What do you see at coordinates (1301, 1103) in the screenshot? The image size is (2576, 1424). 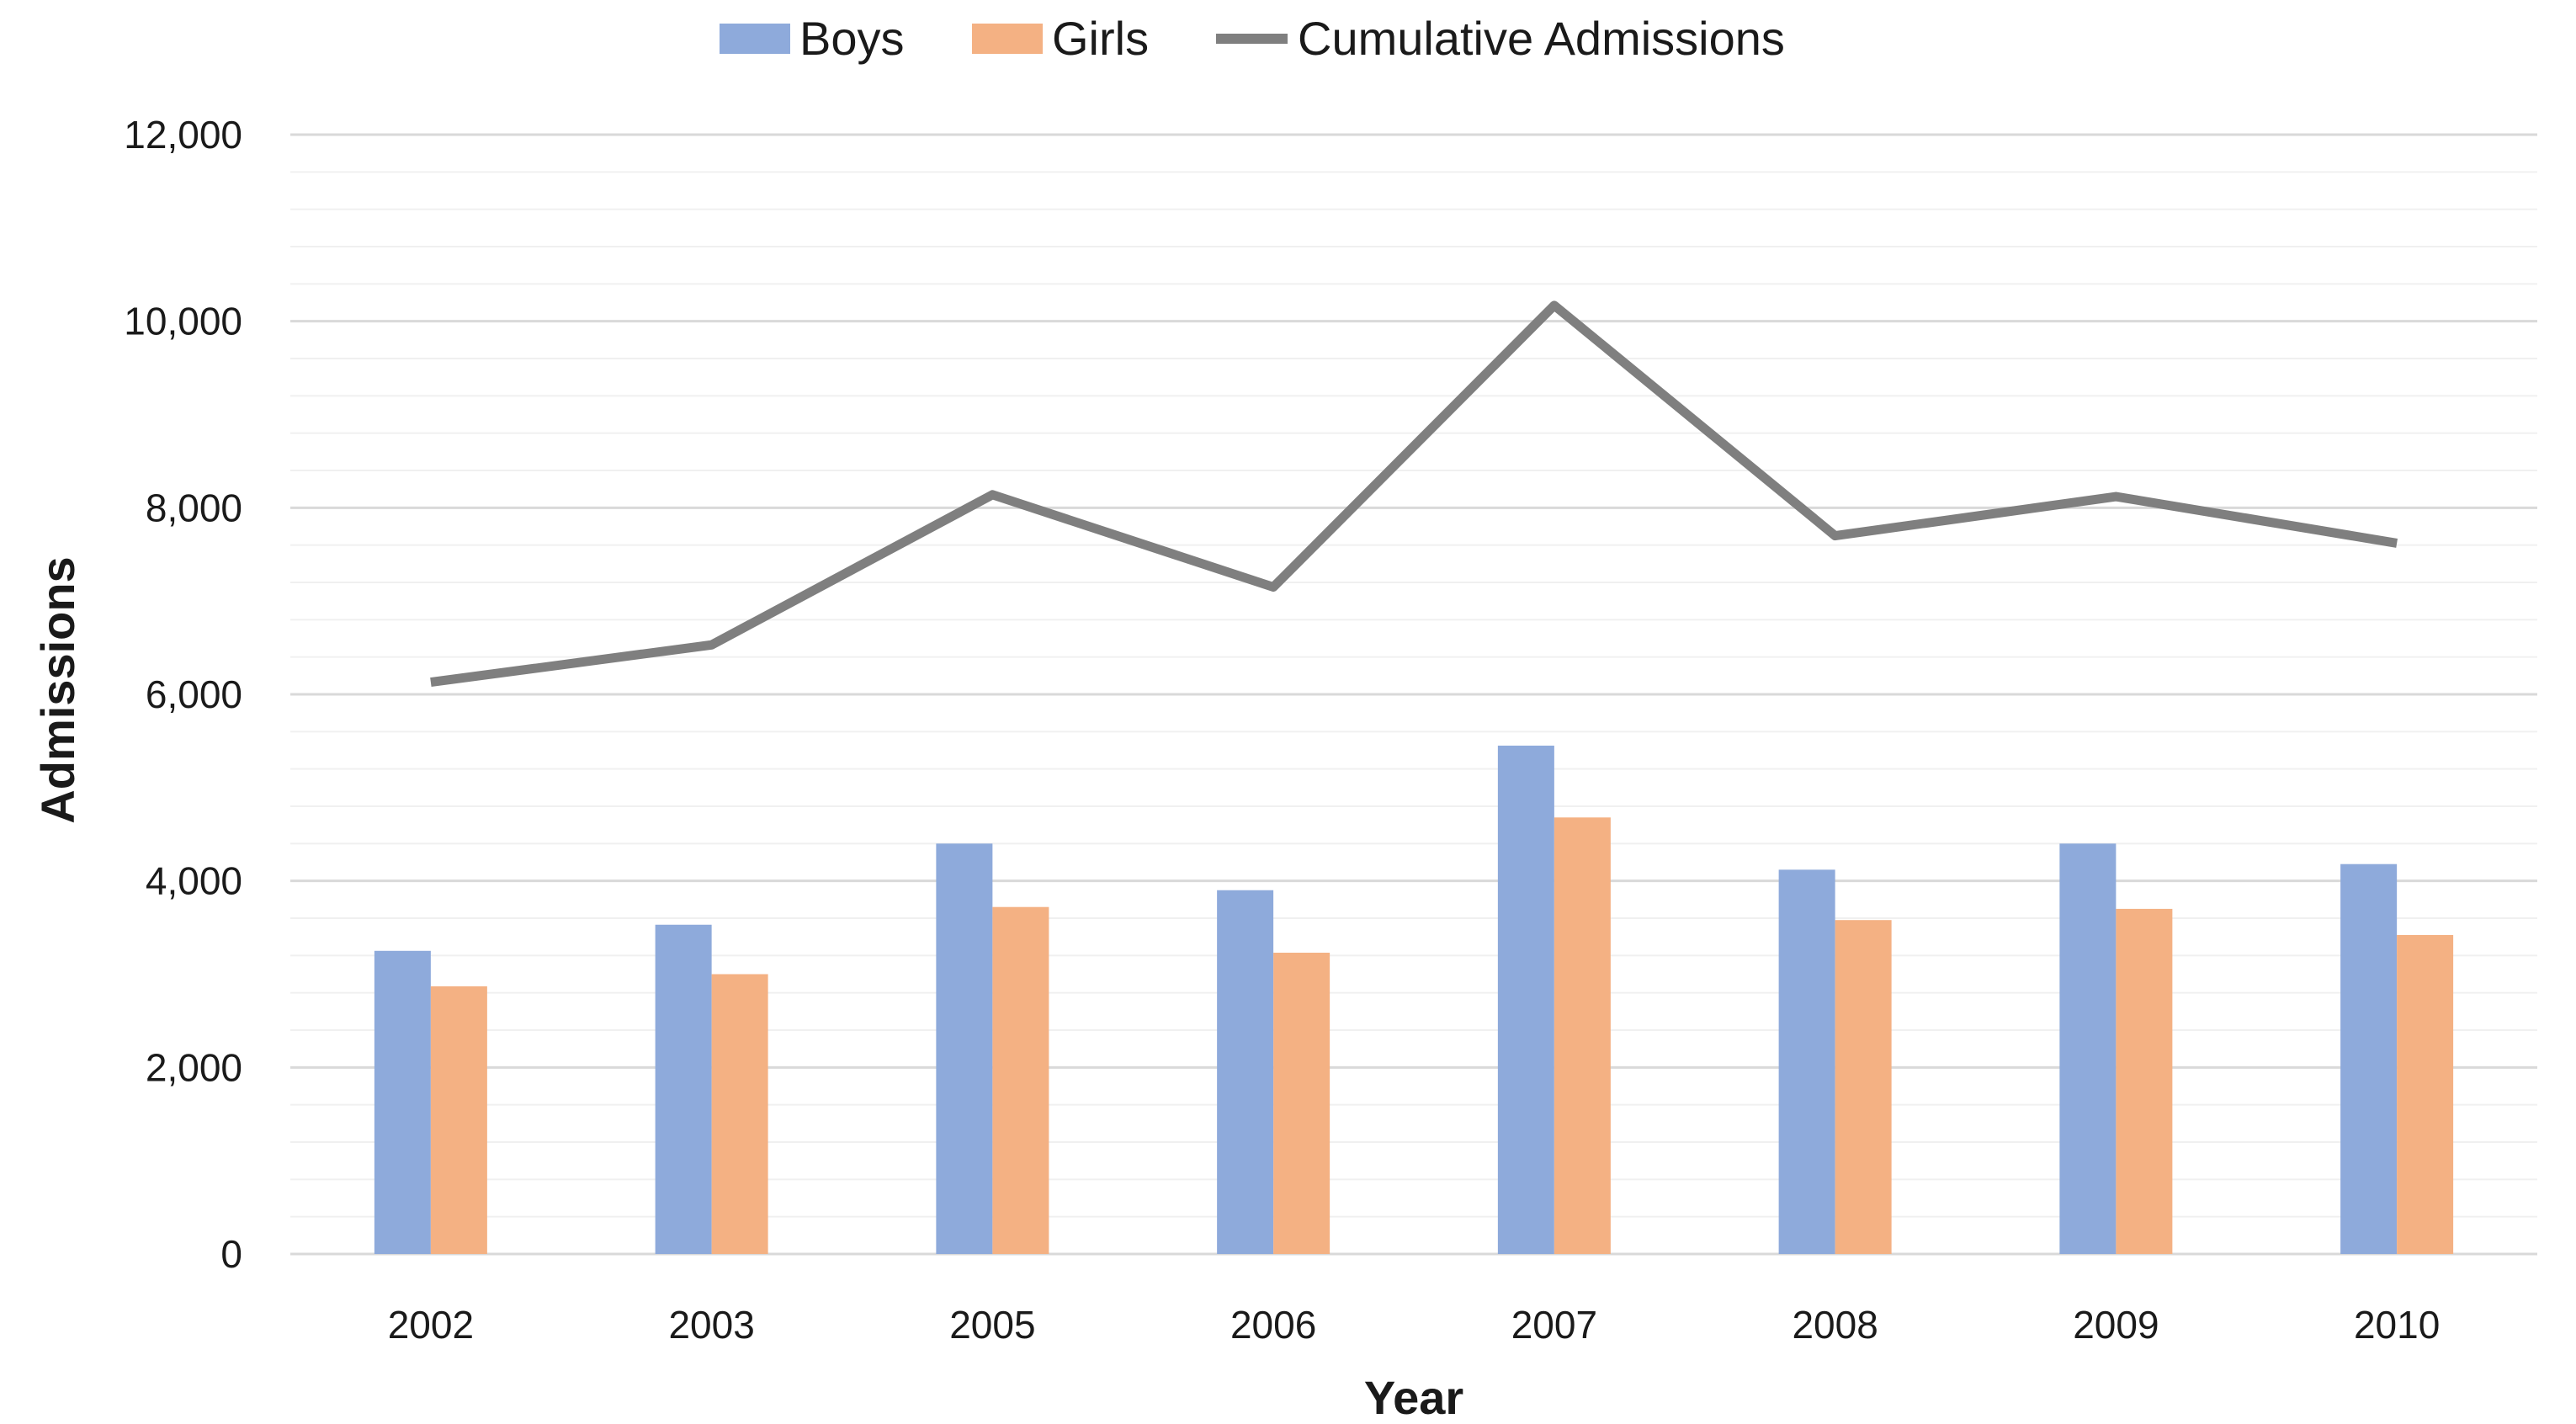 I see `bar-girls-2006` at bounding box center [1301, 1103].